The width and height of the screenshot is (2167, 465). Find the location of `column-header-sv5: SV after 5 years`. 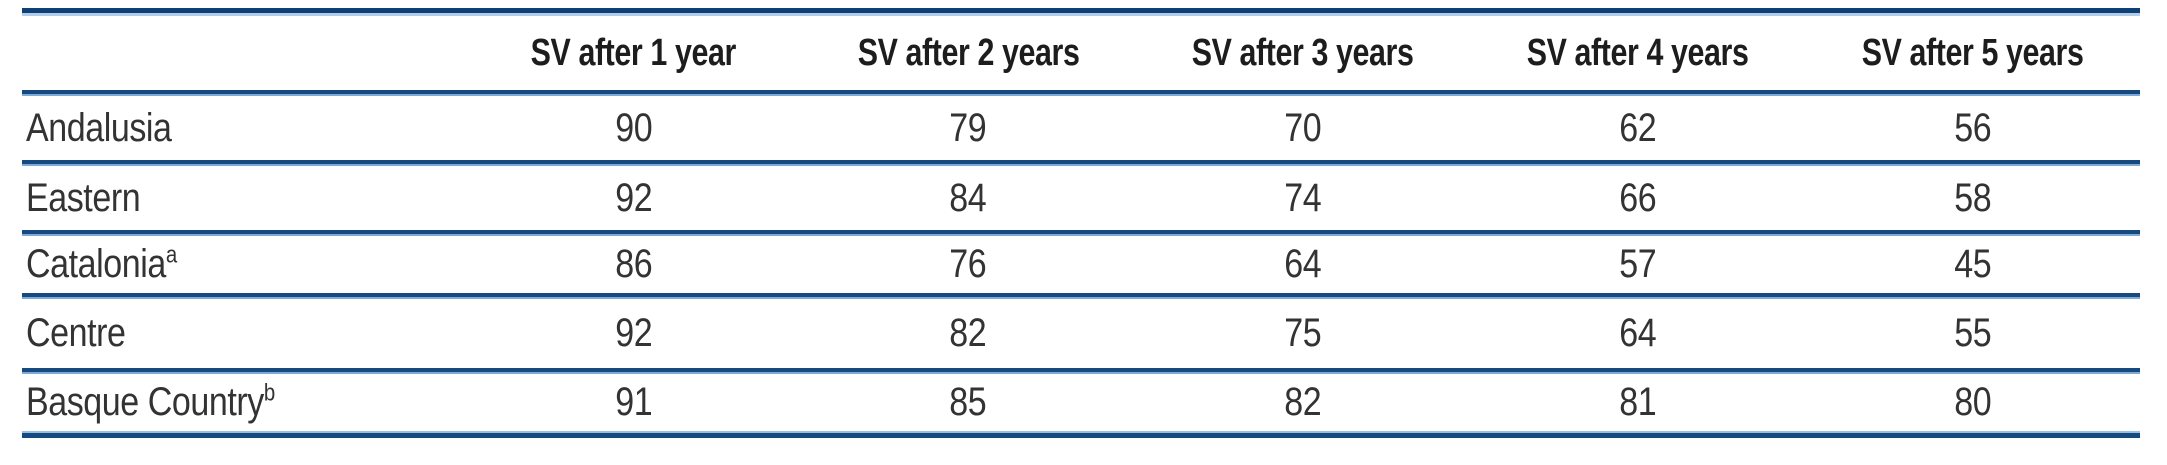

column-header-sv5: SV after 5 years is located at coordinates (1972, 52).